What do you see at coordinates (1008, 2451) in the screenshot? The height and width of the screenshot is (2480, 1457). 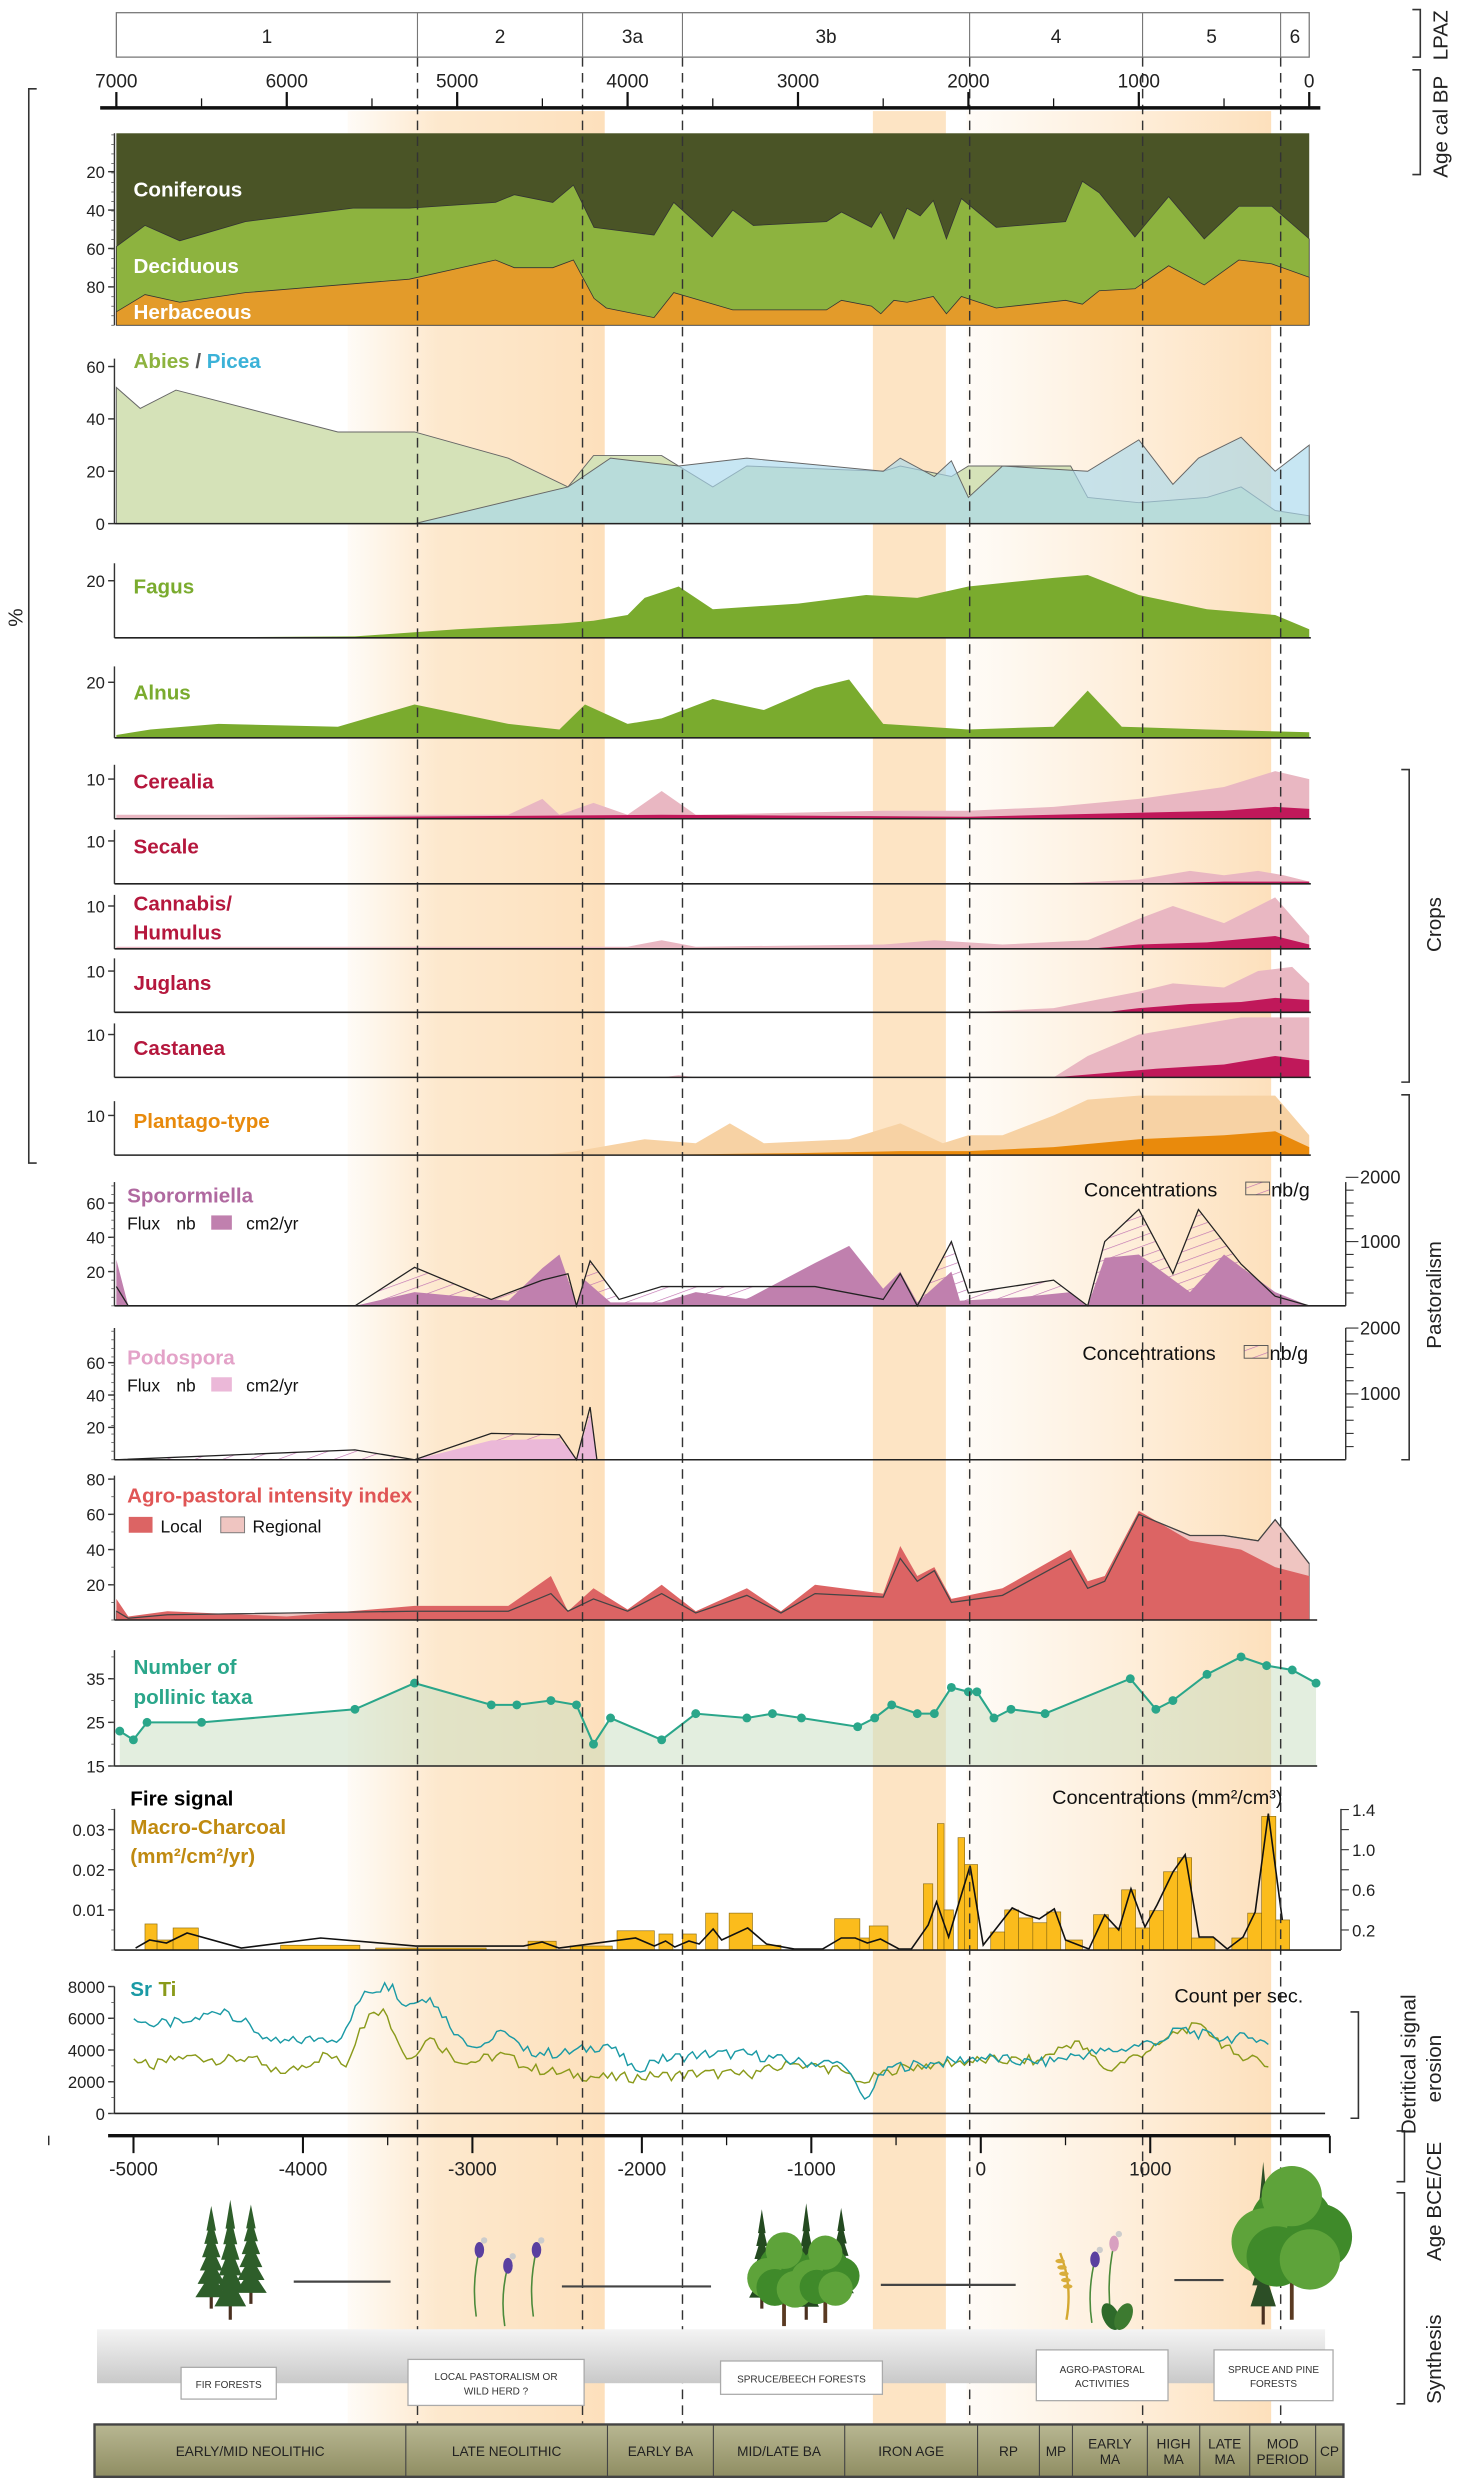 I see `period-label: RP` at bounding box center [1008, 2451].